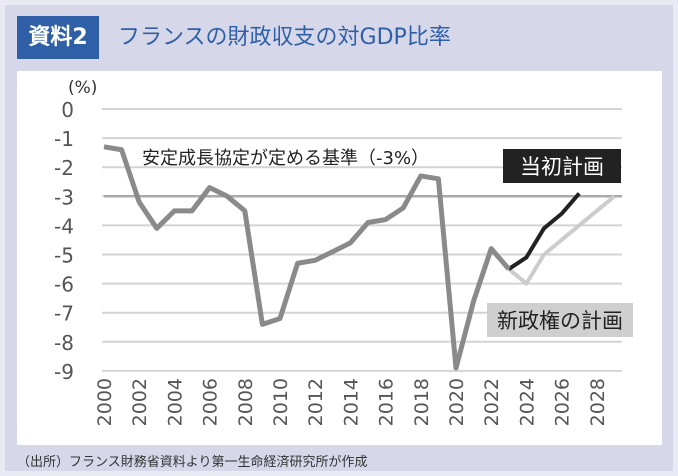 The image size is (678, 476). I want to click on x-tick-label: 2026, so click(563, 402).